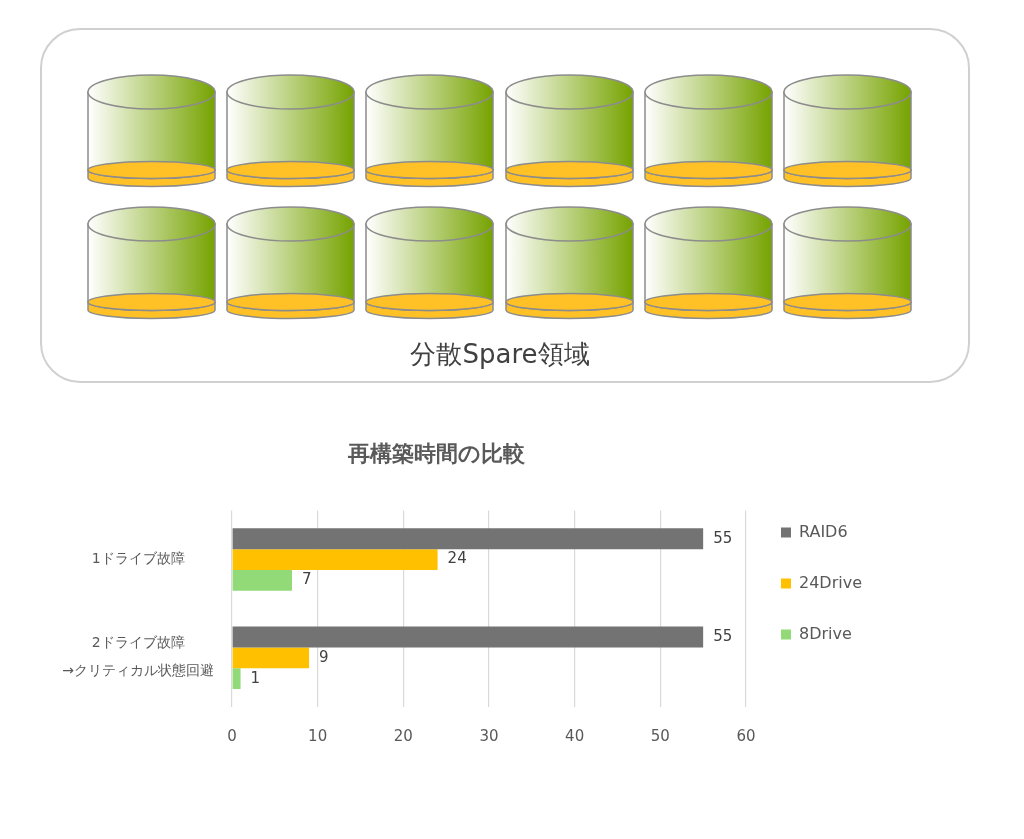 Image resolution: width=1024 pixels, height=839 pixels. I want to click on x-tick-label: 50, so click(660, 735).